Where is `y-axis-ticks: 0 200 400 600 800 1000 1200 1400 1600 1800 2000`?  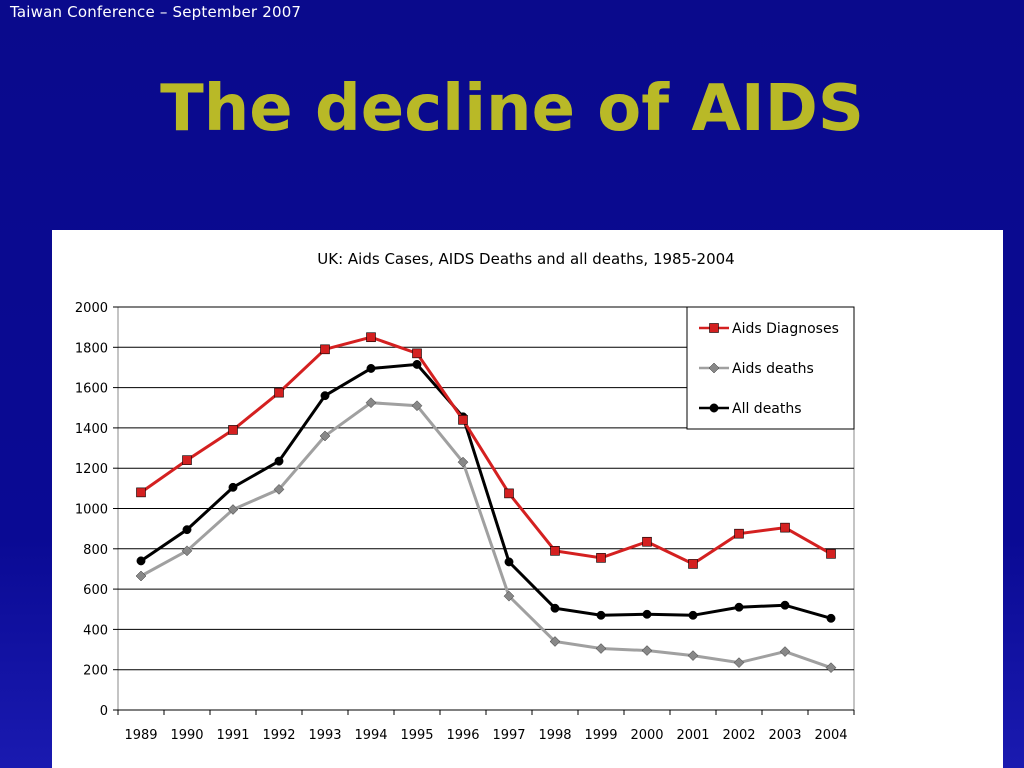 y-axis-ticks: 0 200 400 600 800 1000 1200 1400 1600 1800 2000 is located at coordinates (91, 510).